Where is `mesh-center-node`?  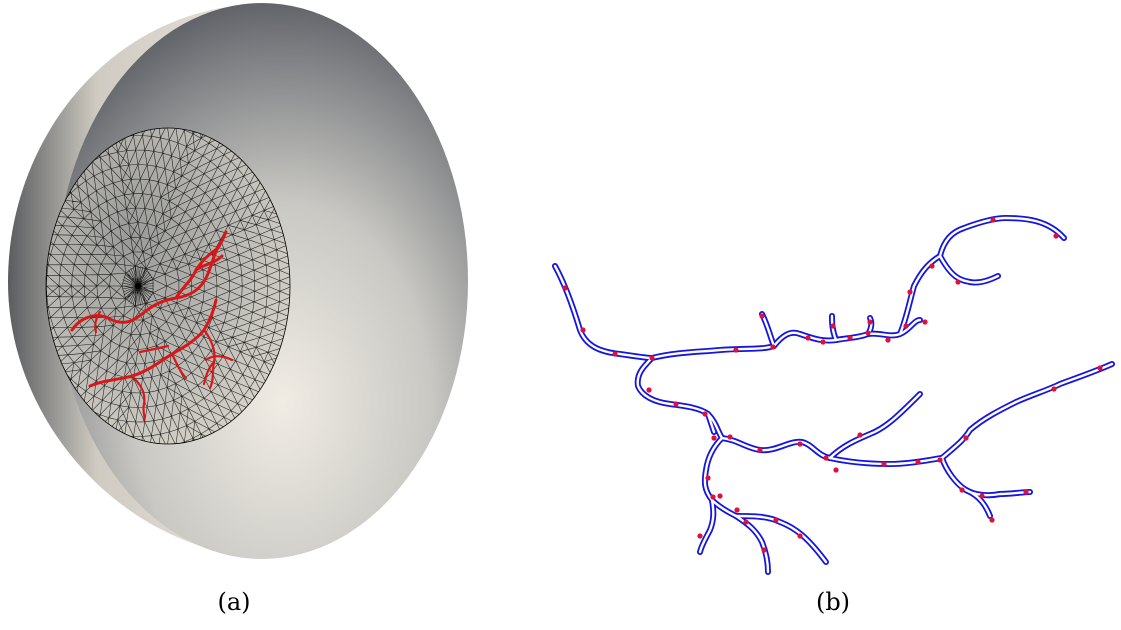 mesh-center-node is located at coordinates (138, 286).